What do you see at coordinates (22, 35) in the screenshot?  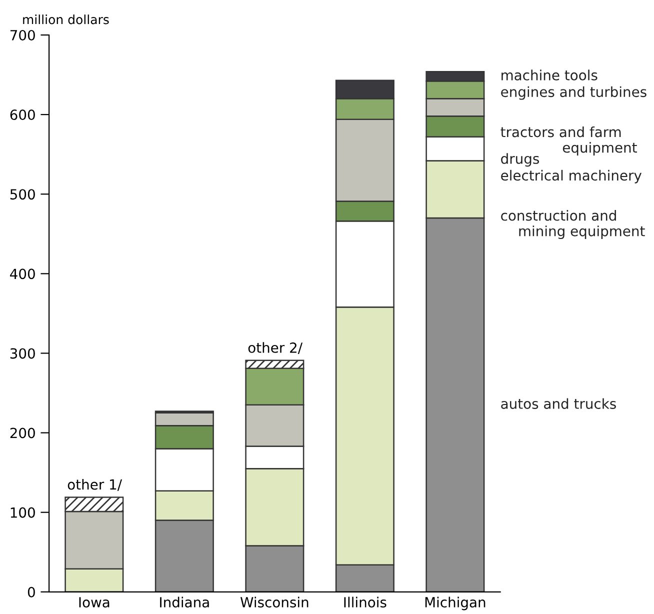 I see `y-tick-label: 700` at bounding box center [22, 35].